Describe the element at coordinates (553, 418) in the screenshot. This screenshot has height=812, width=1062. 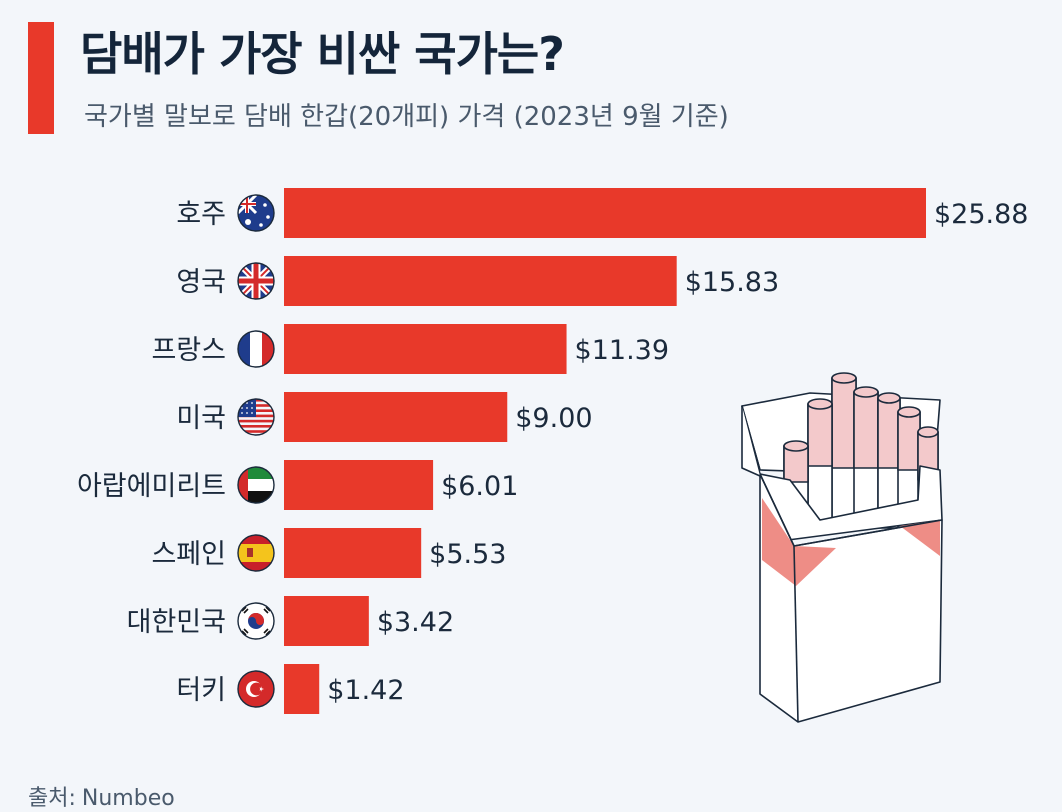
I see `value-label-usa: $9.00` at that location.